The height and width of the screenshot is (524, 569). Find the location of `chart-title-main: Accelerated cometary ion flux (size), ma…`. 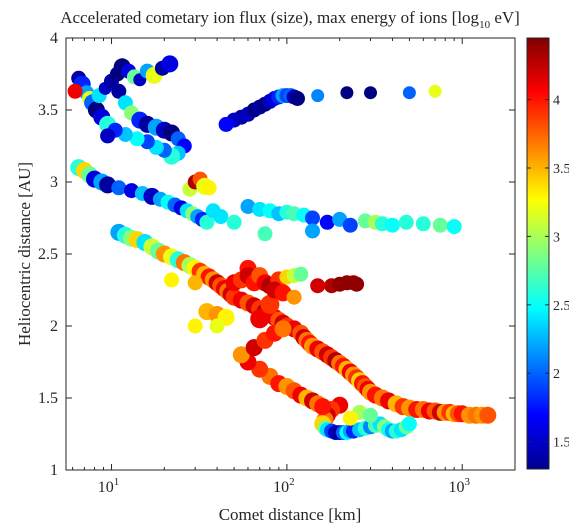

chart-title-main: Accelerated cometary ion flux (size), ma… is located at coordinates (269, 17).